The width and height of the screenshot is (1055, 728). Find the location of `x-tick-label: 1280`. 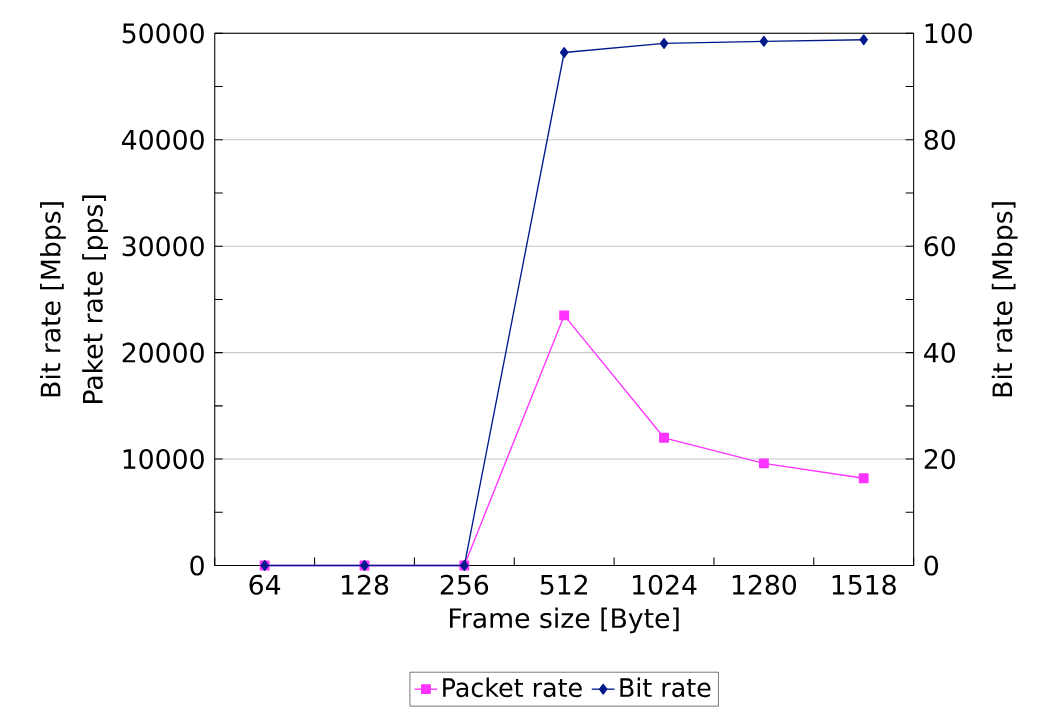

x-tick-label: 1280 is located at coordinates (764, 584).